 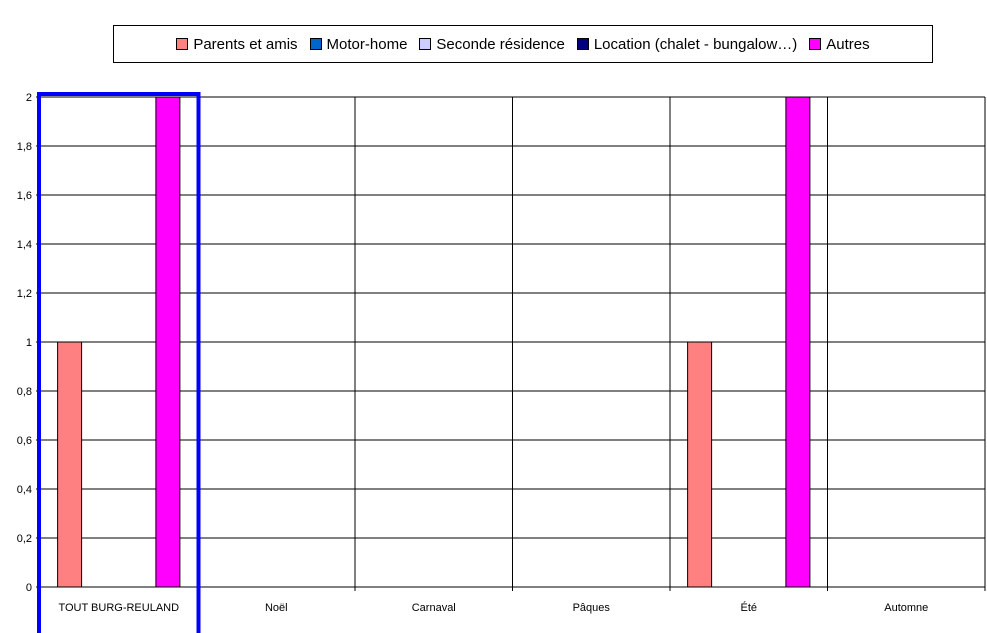 What do you see at coordinates (24, 539) in the screenshot?
I see `y-tick-label: 0,2` at bounding box center [24, 539].